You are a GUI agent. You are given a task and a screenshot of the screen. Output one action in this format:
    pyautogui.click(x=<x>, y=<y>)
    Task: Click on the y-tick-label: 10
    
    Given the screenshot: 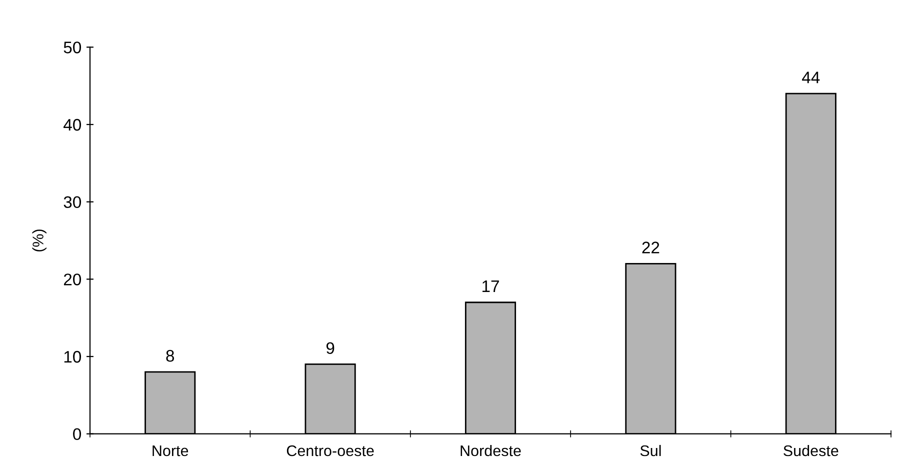 What is the action you would take?
    pyautogui.click(x=73, y=356)
    